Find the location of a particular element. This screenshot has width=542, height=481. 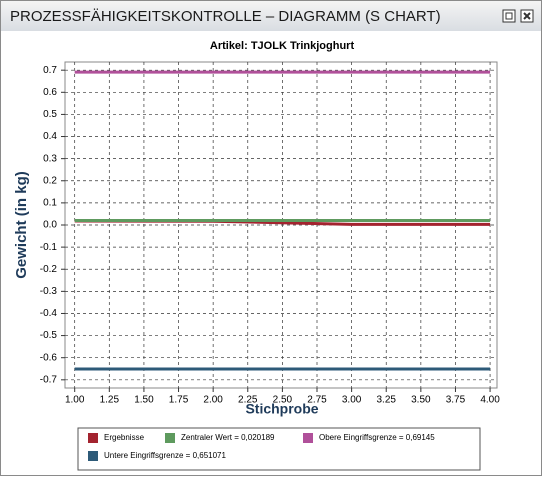

x-tick-label: 4.00 is located at coordinates (490, 400).